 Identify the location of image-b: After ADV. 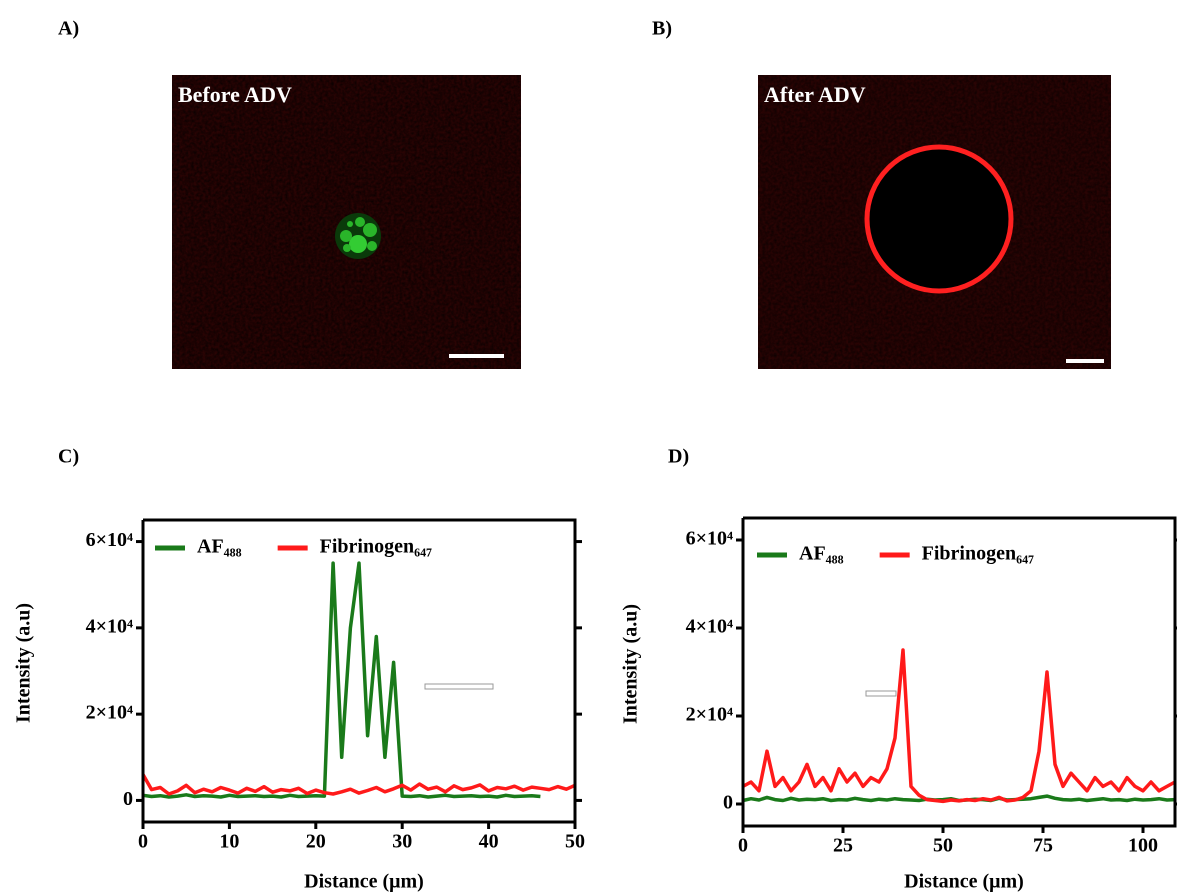
(934, 222).